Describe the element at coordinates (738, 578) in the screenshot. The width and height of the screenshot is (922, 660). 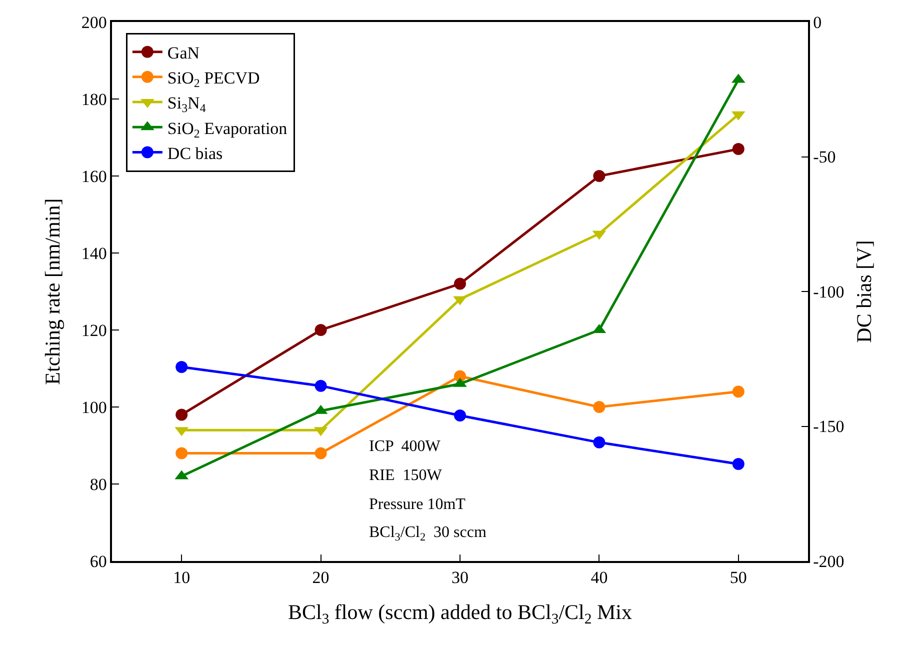
I see `x-tick-label: 50` at that location.